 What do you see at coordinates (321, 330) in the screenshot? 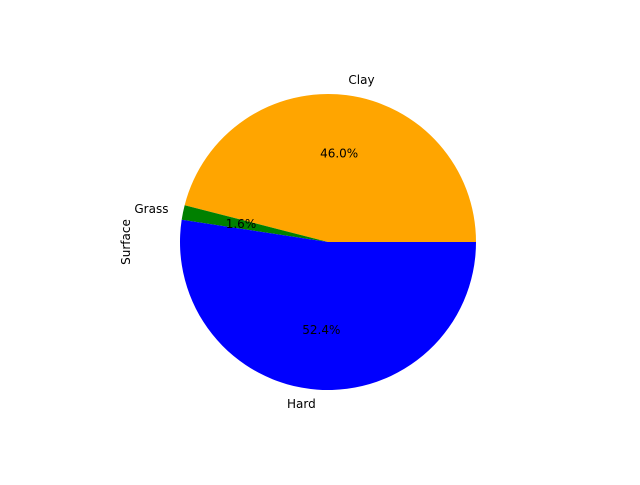
I see `pie-value-label: 52.4%` at bounding box center [321, 330].